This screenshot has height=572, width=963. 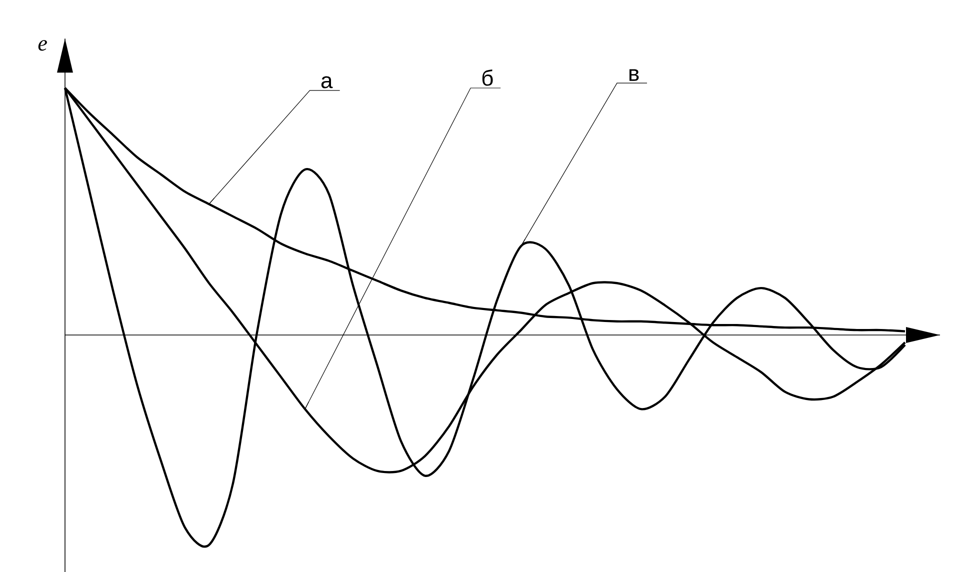 What do you see at coordinates (42, 45) in the screenshot?
I see `y-axis-title: e` at bounding box center [42, 45].